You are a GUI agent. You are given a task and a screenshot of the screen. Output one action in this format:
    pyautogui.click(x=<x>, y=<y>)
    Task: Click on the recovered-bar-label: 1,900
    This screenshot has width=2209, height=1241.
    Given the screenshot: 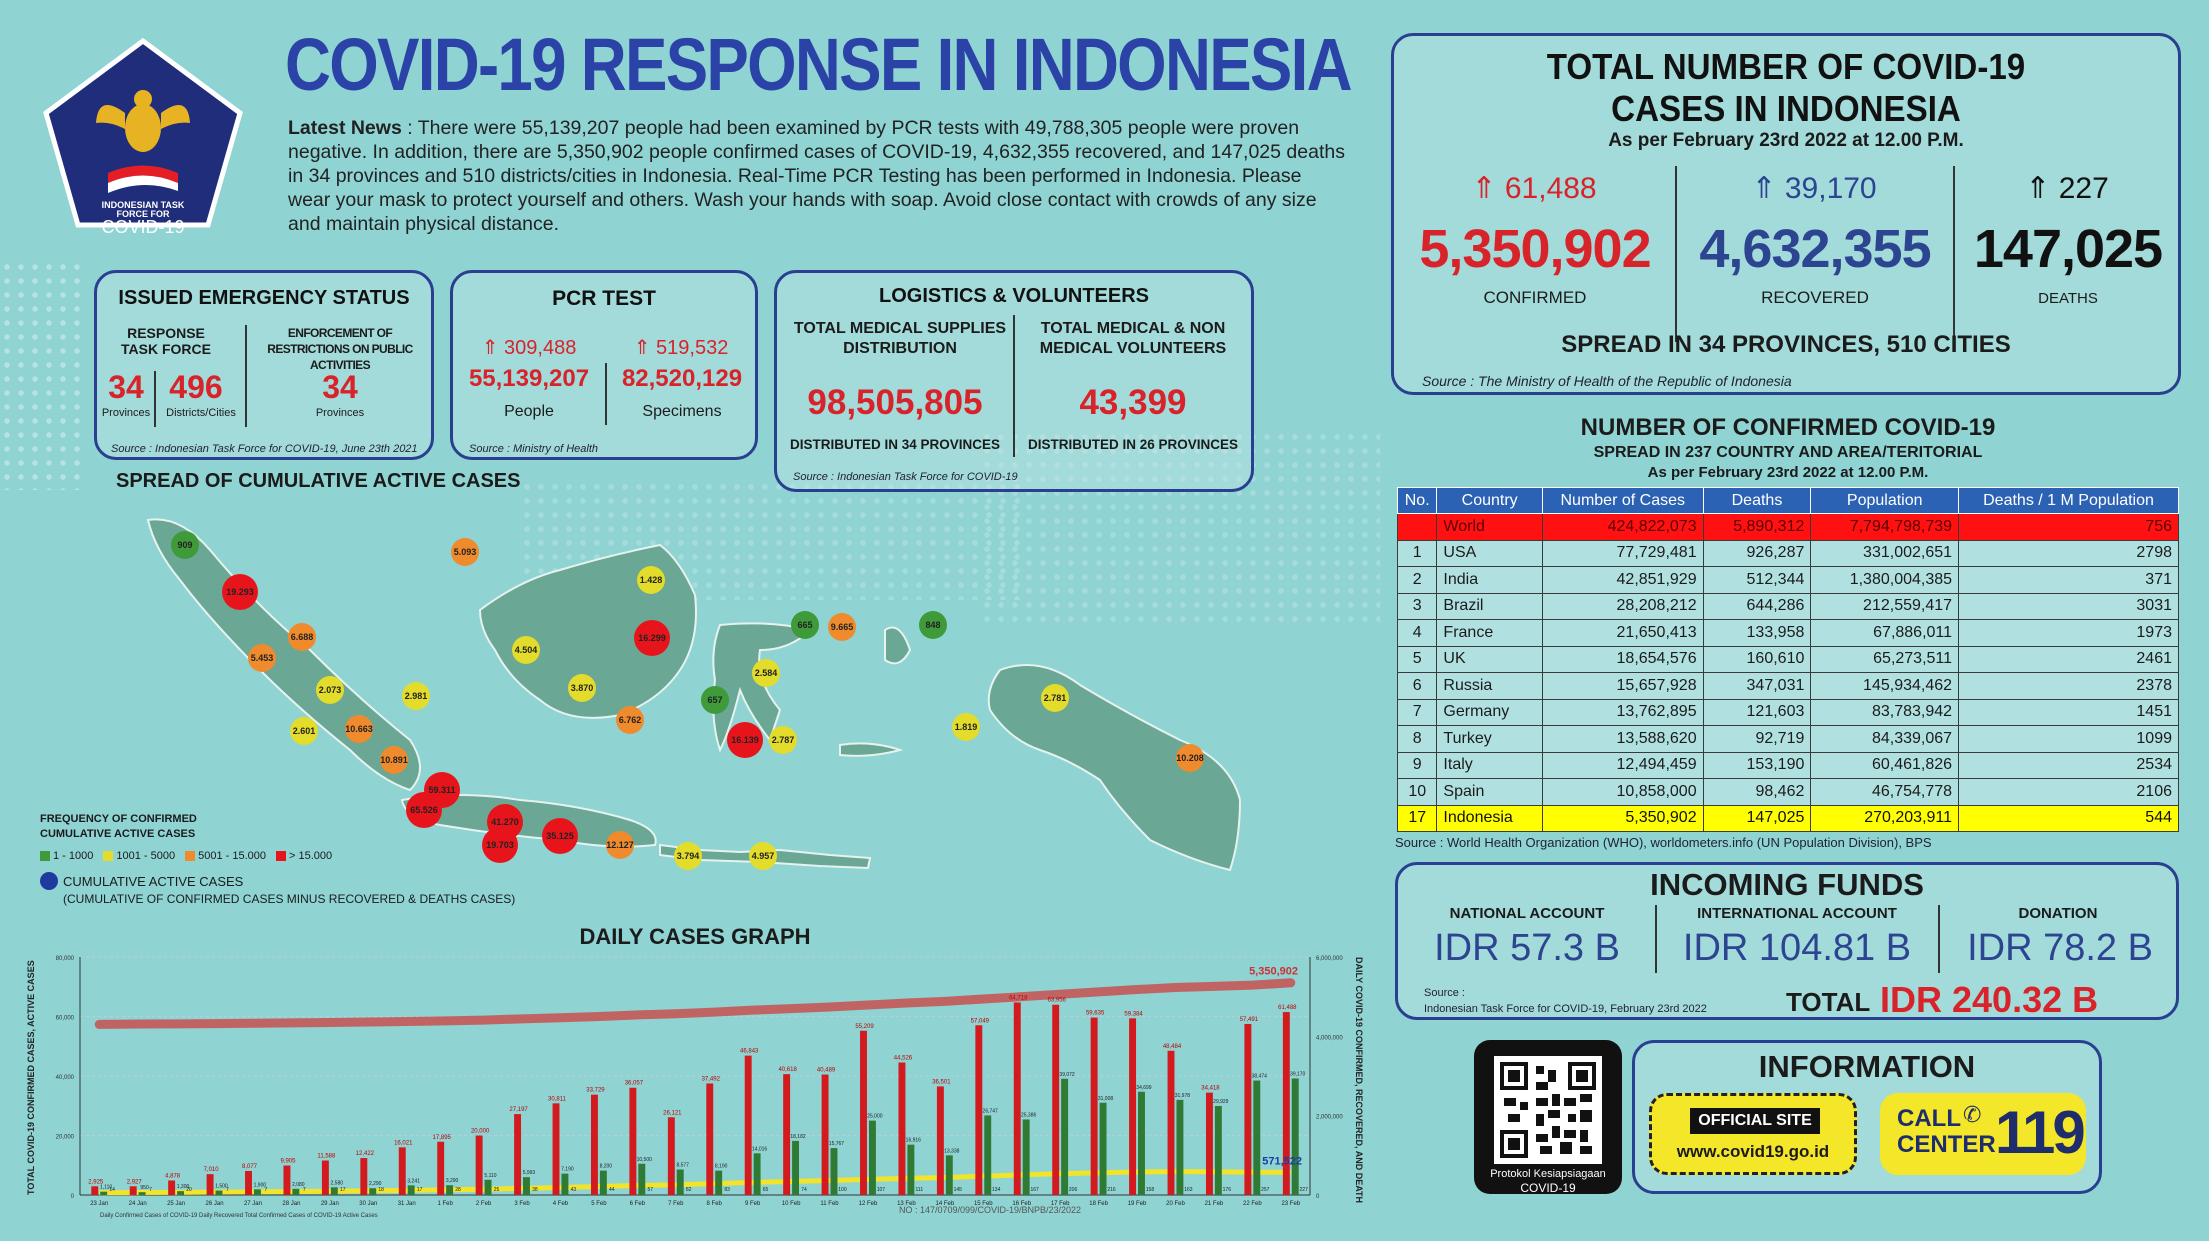 What is the action you would take?
    pyautogui.click(x=260, y=1185)
    